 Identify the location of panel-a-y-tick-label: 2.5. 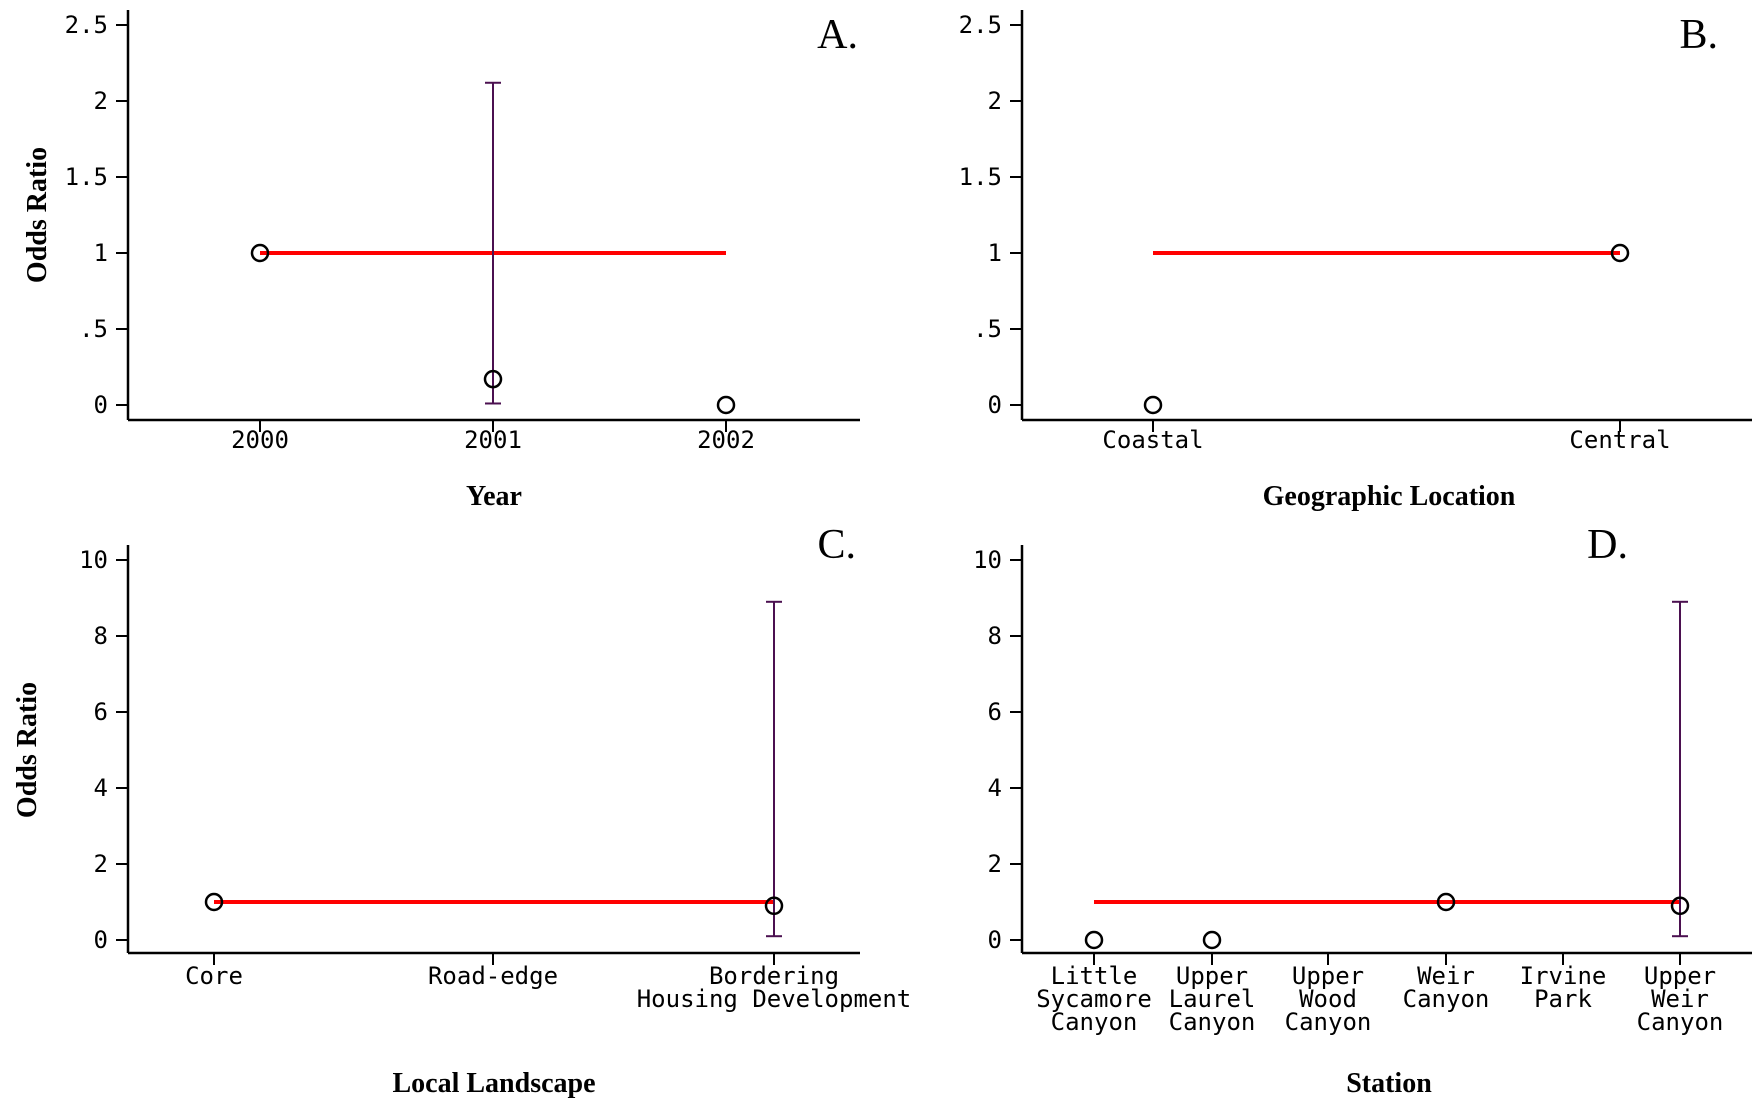
(86, 25).